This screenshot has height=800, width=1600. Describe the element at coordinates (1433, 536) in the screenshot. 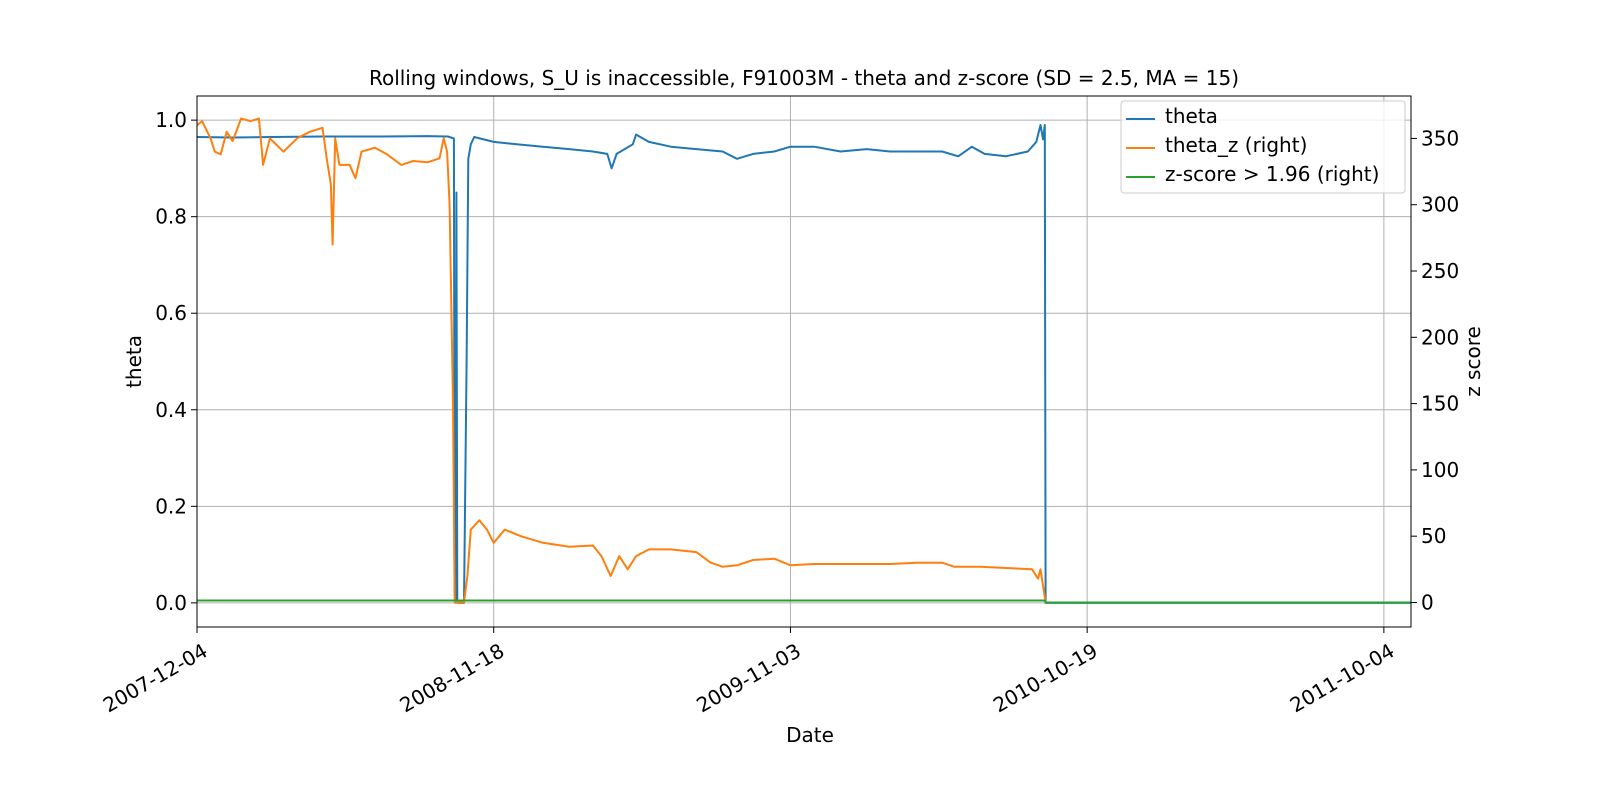

I see `y2-tick-label: 50` at that location.